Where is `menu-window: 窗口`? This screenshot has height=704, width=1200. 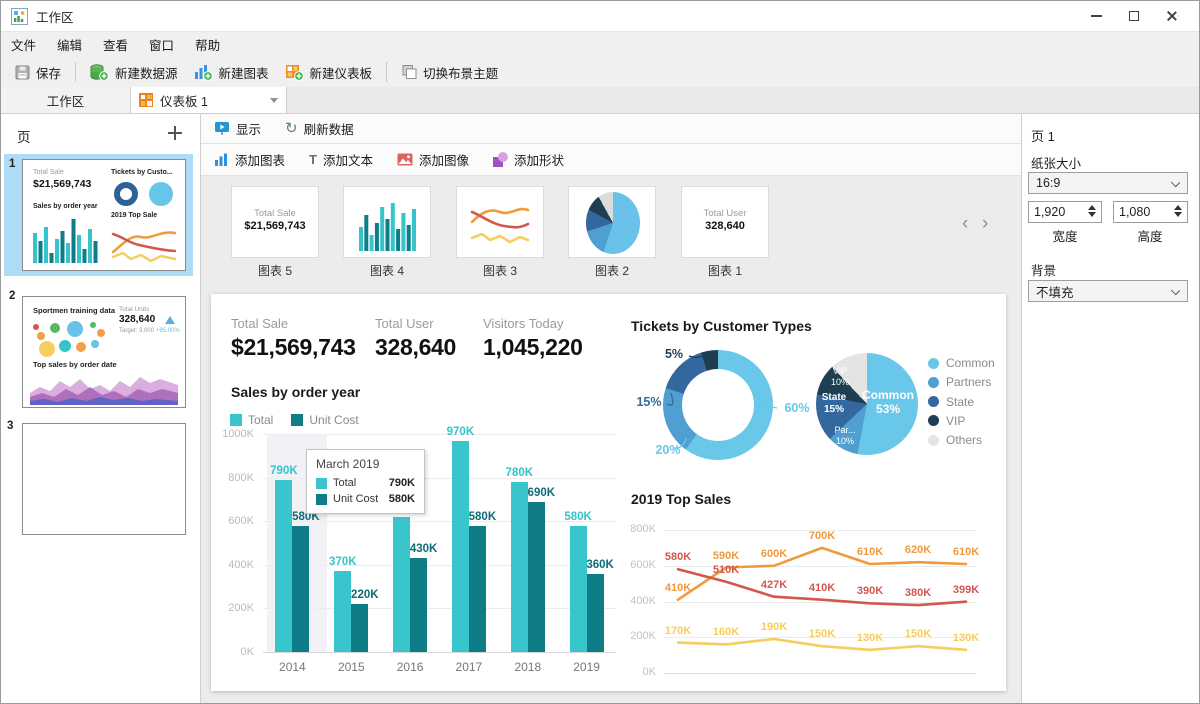
menu-window: 窗口 is located at coordinates (162, 46).